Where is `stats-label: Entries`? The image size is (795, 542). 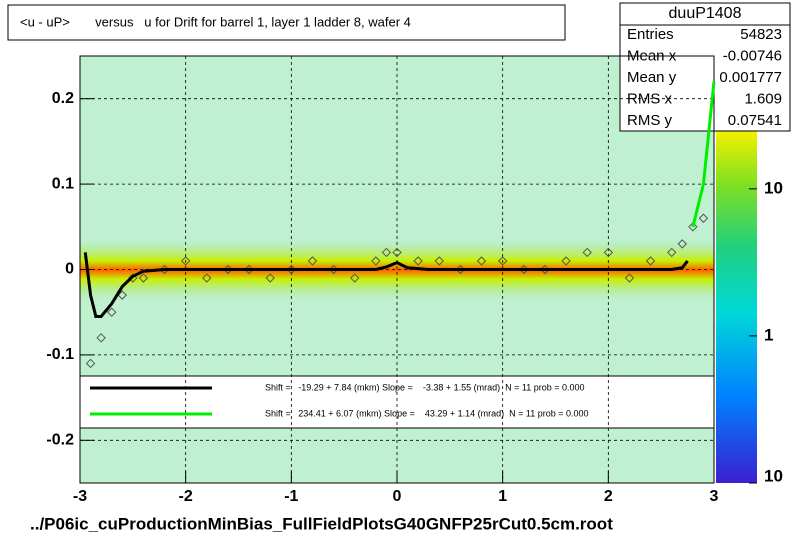
stats-label: Entries is located at coordinates (650, 34).